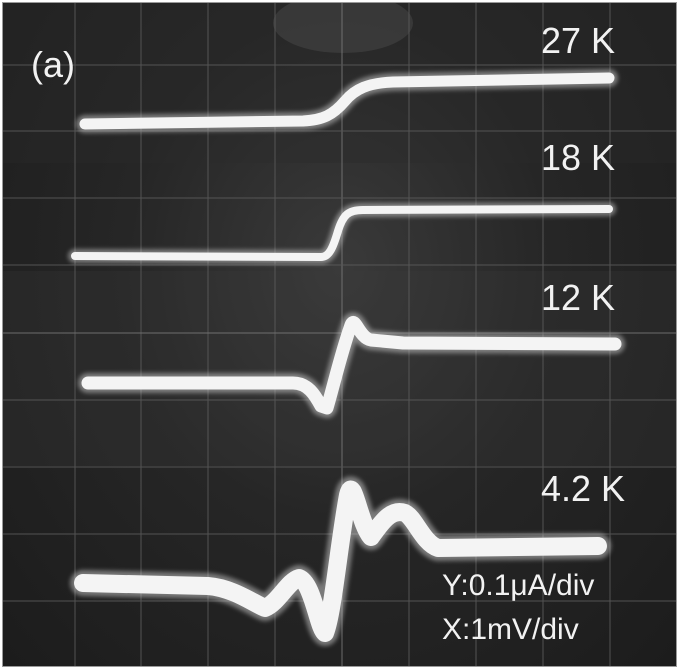 This screenshot has height=670, width=681. Describe the element at coordinates (510, 629) in the screenshot. I see `x-scale-label: X:1mV/div` at that location.